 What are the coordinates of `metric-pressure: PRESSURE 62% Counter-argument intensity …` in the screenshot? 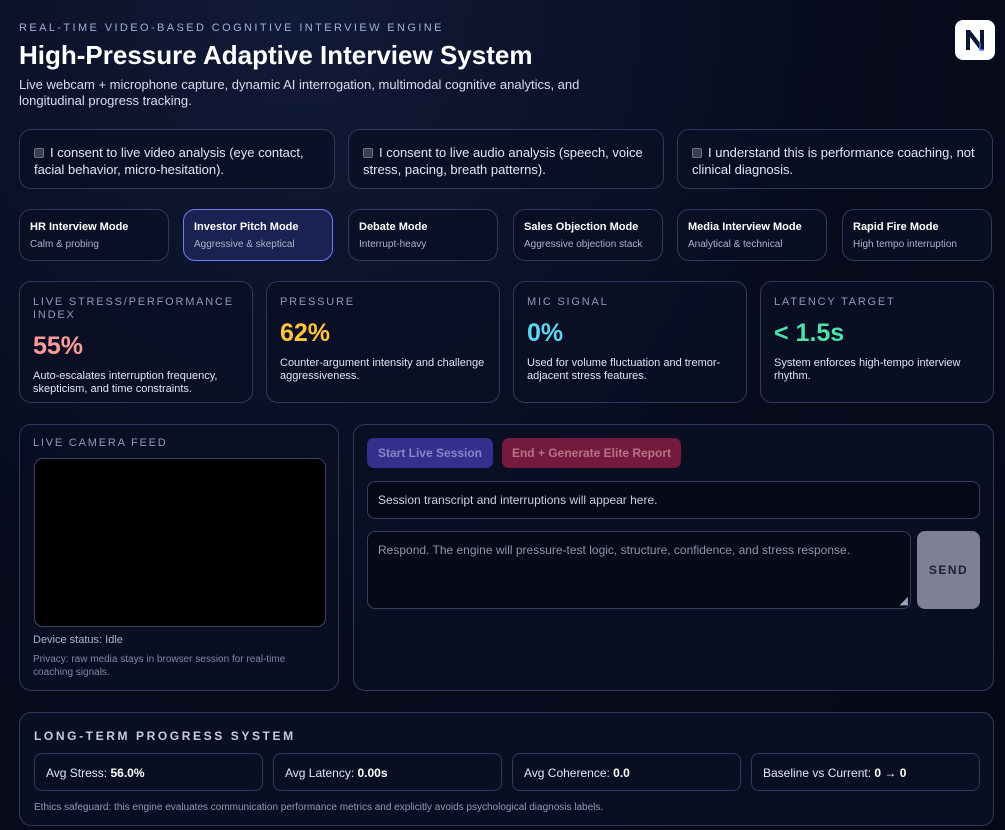 It's located at (383, 342).